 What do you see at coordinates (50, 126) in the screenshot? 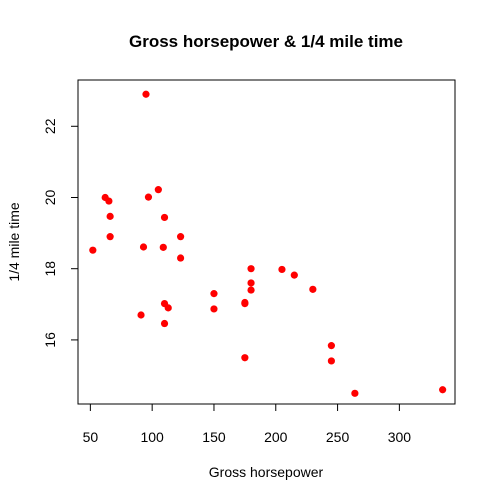
I see `y-tick-label: 22` at bounding box center [50, 126].